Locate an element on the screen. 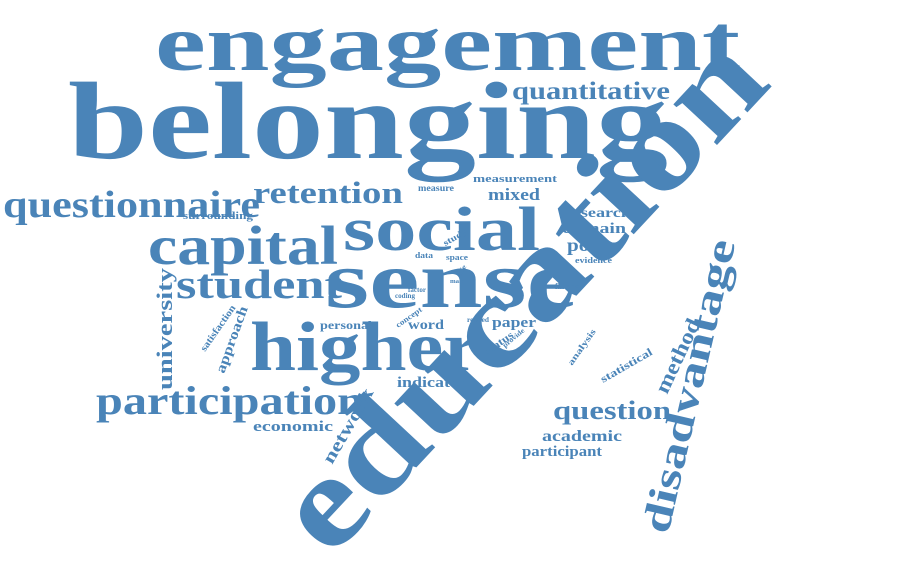 The height and width of the screenshot is (563, 900). word-academic: academic is located at coordinates (582, 436).